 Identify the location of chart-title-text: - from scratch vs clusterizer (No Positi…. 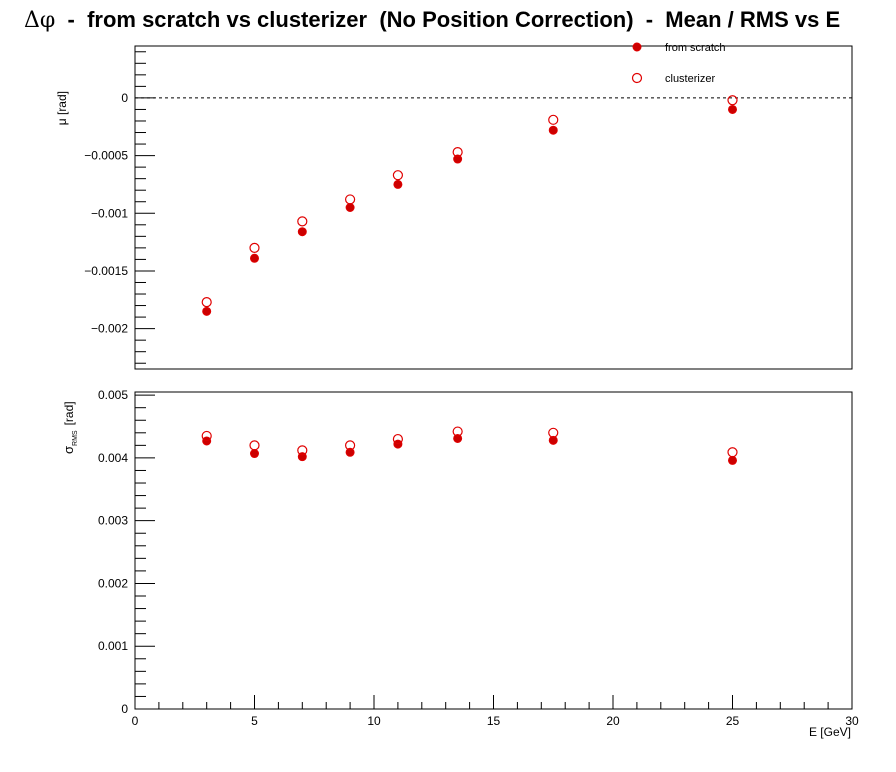
(447, 19).